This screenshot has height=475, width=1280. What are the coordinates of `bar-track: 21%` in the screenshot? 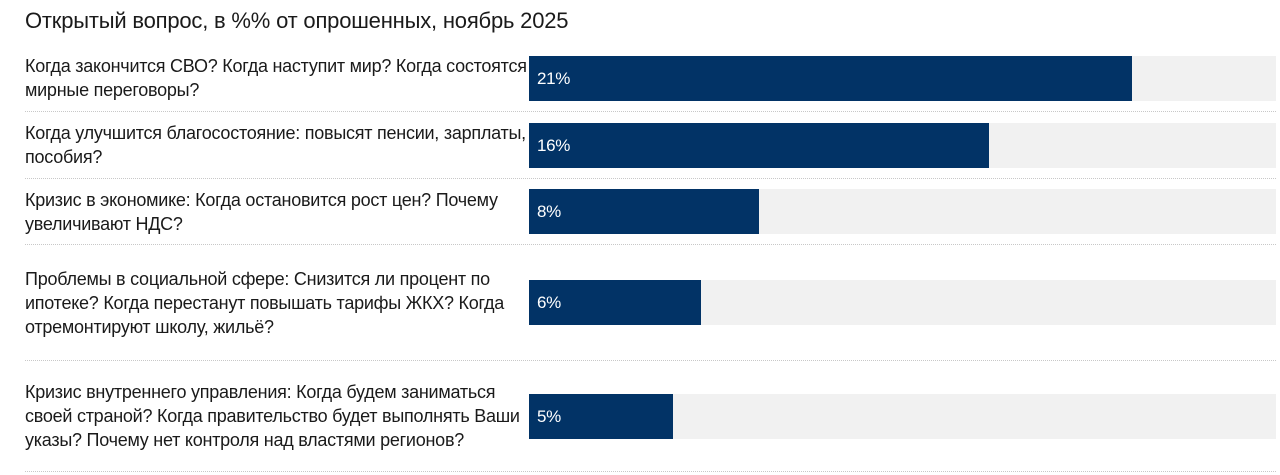 It's located at (902, 78).